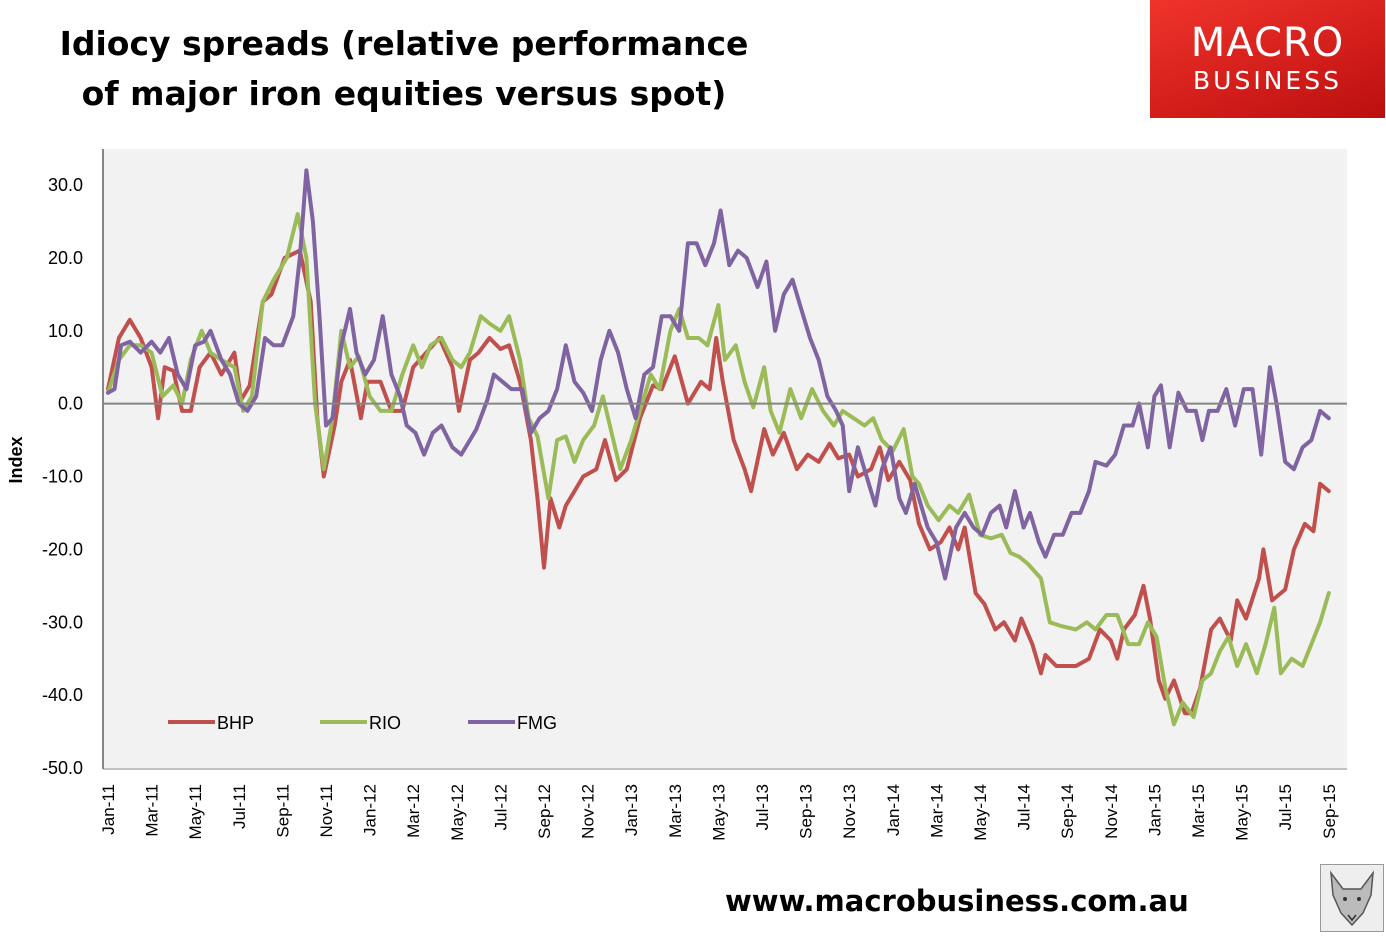 The image size is (1386, 936). Describe the element at coordinates (239, 806) in the screenshot. I see `x-tick-label: Jul-11` at that location.